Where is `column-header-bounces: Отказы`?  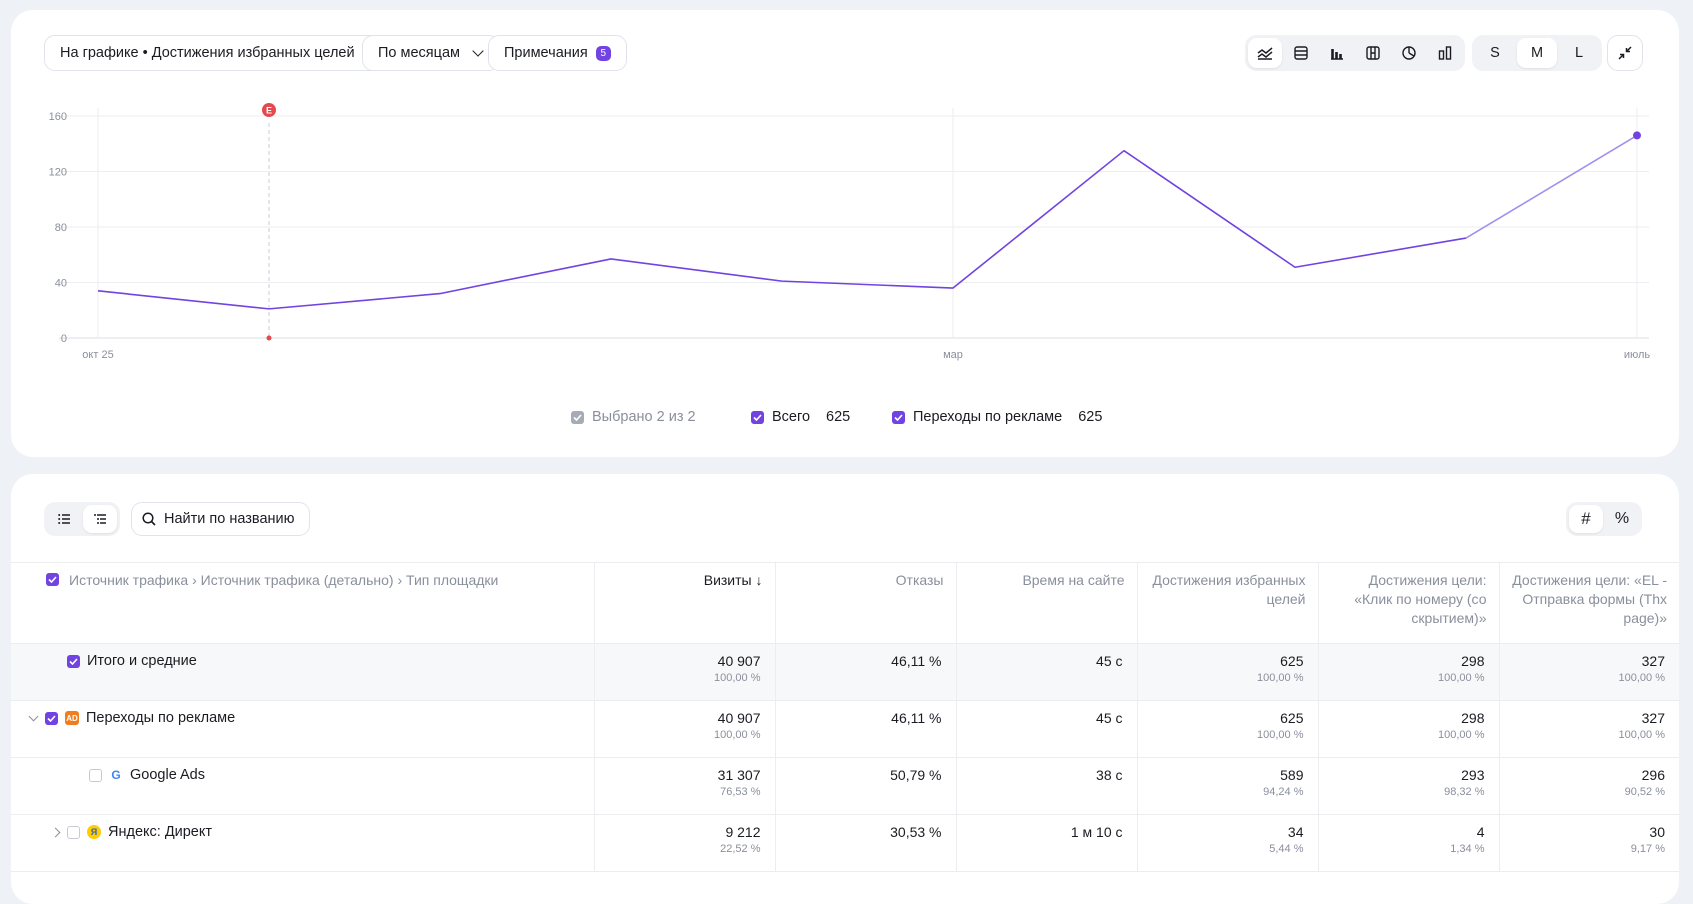 column-header-bounces: Отказы is located at coordinates (865, 603).